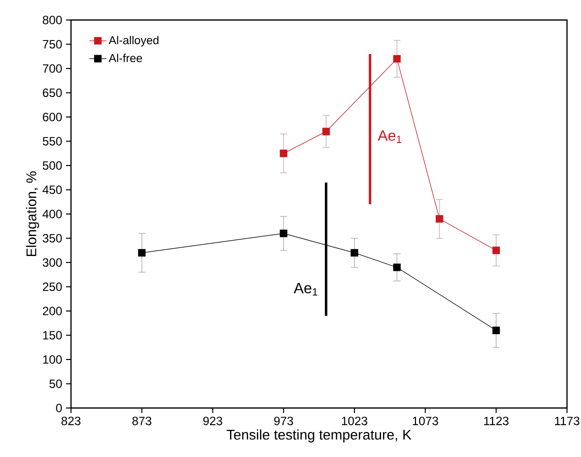 The height and width of the screenshot is (457, 581). What do you see at coordinates (52, 117) in the screenshot?
I see `y-tick-label: 600` at bounding box center [52, 117].